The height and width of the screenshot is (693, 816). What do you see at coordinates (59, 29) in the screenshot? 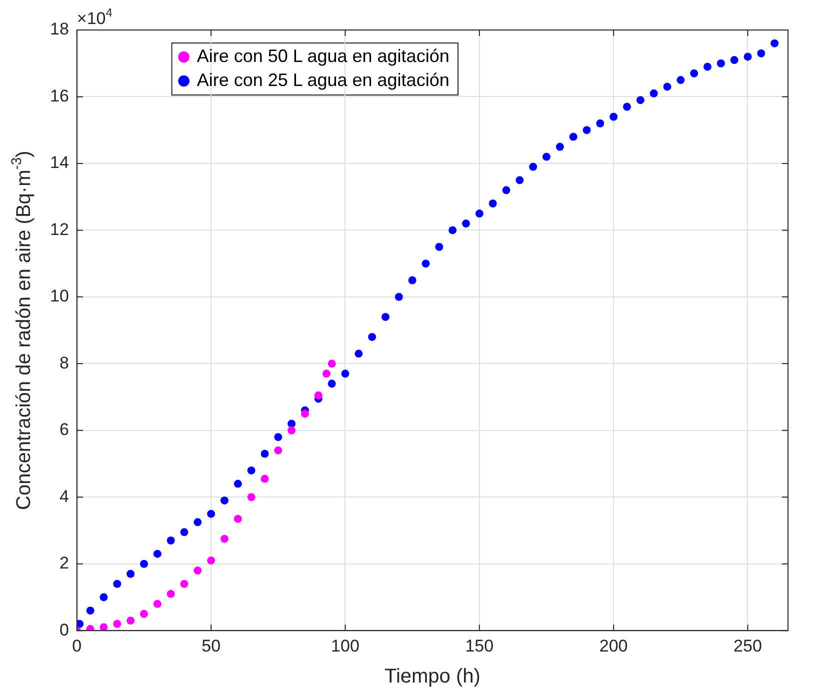
I see `y-tick-label: 18` at bounding box center [59, 29].